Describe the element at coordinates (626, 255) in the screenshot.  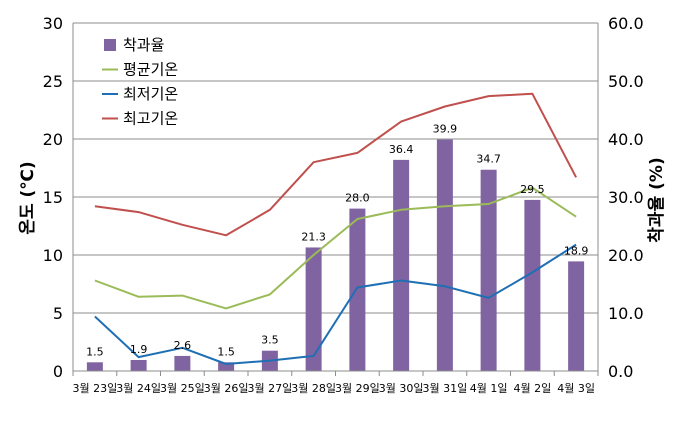
I see `y-right-tick-label: 20.0` at that location.